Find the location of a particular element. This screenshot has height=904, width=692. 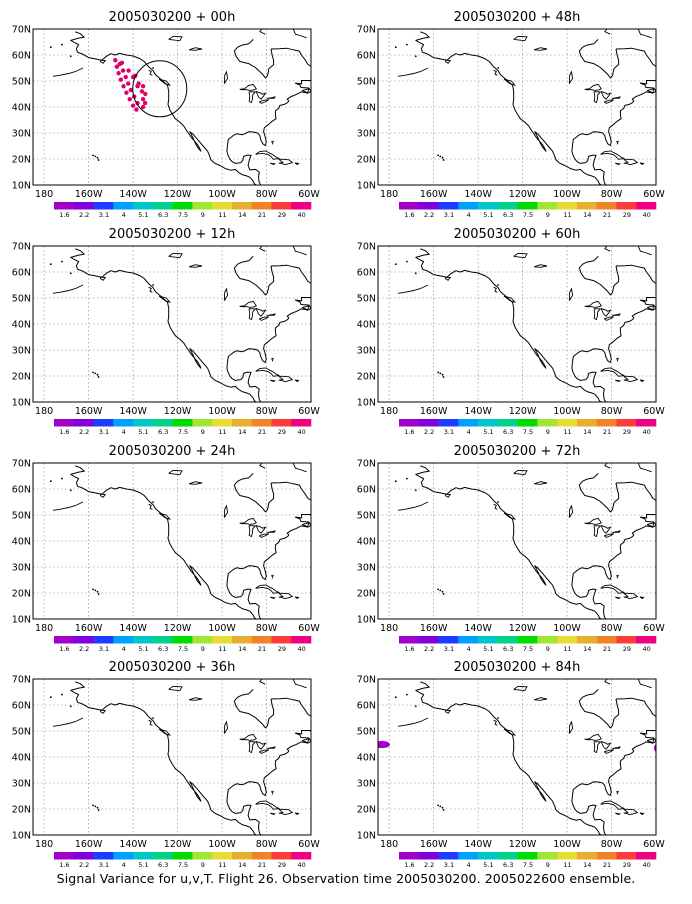

signal-blob is located at coordinates (655, 748).